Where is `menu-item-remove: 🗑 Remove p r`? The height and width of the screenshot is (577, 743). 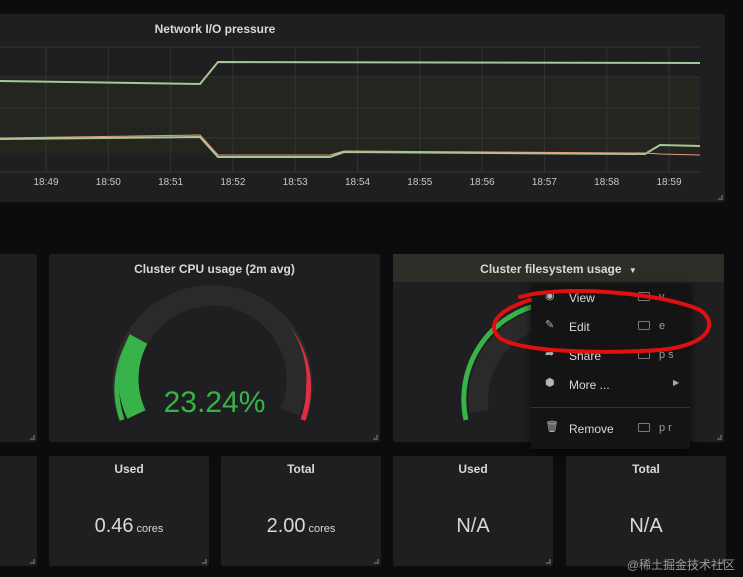 menu-item-remove: 🗑 Remove p r is located at coordinates (608, 428).